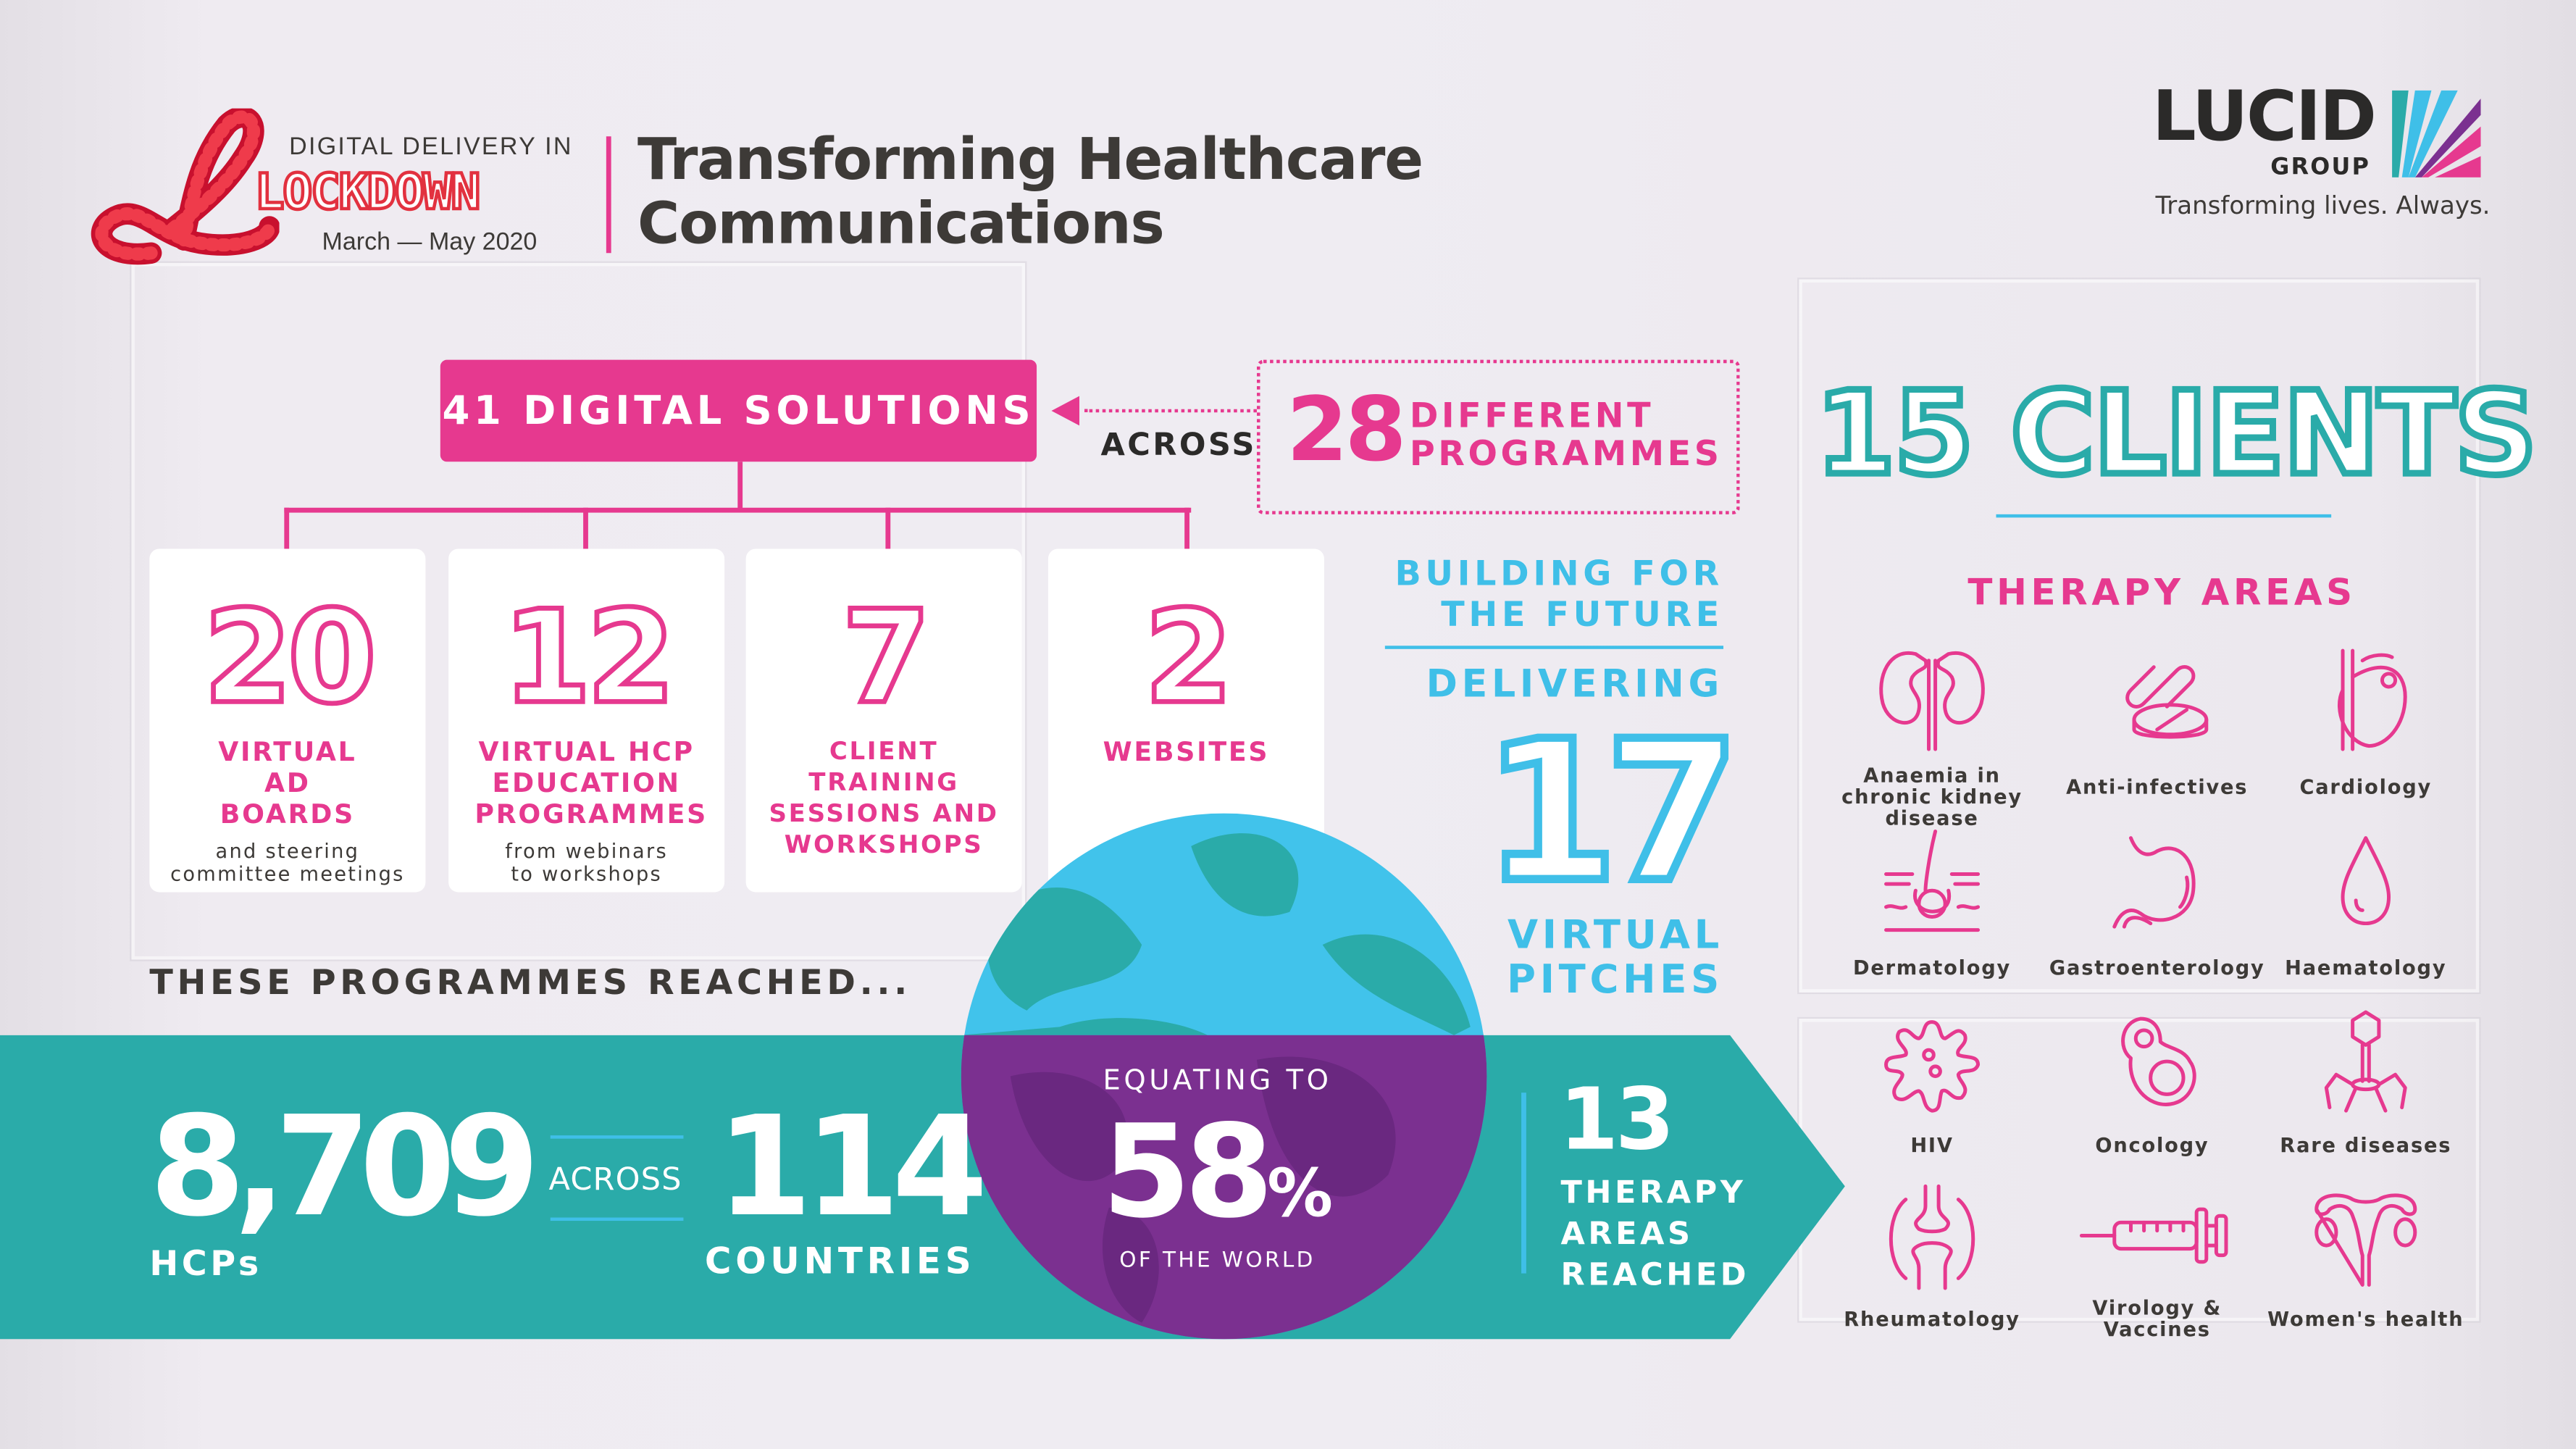 The image size is (2576, 1449). Describe the element at coordinates (615, 1179) in the screenshot. I see `across-label-band: ACROSS` at that location.